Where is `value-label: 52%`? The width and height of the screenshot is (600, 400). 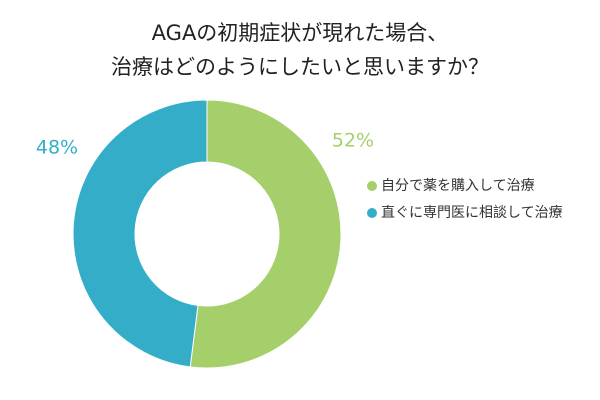 value-label: 52% is located at coordinates (353, 141).